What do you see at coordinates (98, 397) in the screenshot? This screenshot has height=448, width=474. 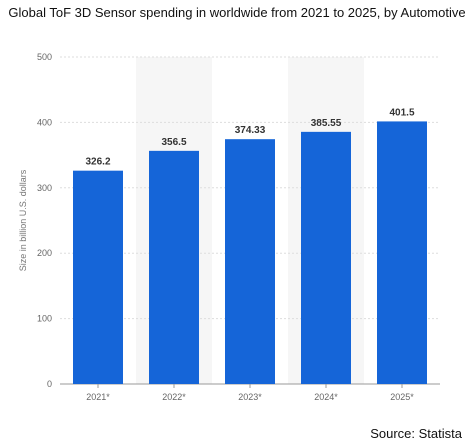 I see `x-tick-label: 2021*` at bounding box center [98, 397].